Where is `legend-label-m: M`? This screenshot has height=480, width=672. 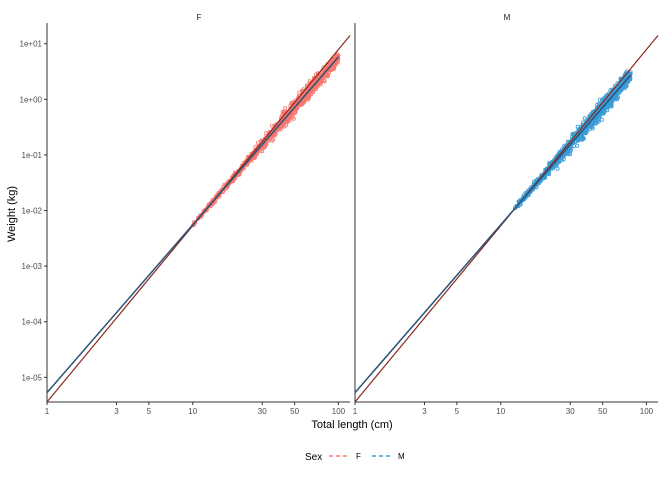
legend-label-m: M is located at coordinates (401, 456).